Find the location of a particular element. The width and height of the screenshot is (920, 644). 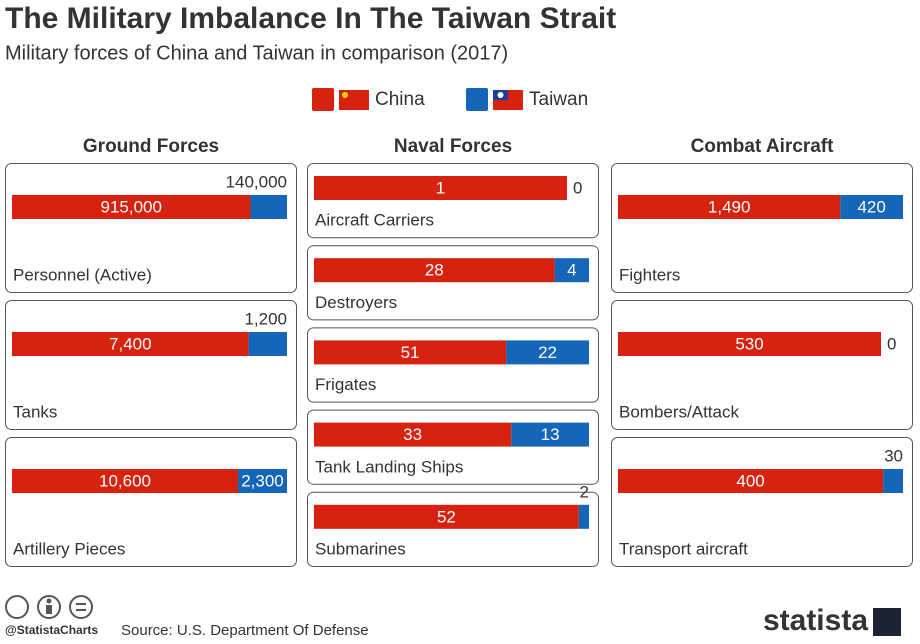

by-icon is located at coordinates (49, 607).